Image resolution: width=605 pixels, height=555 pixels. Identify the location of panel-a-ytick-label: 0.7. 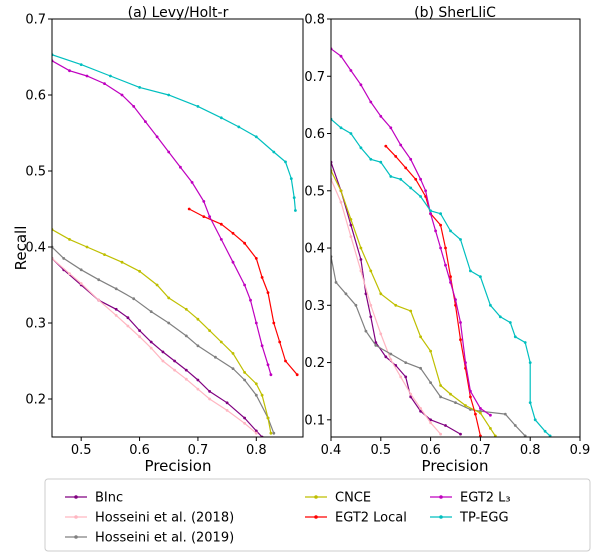
(35, 20).